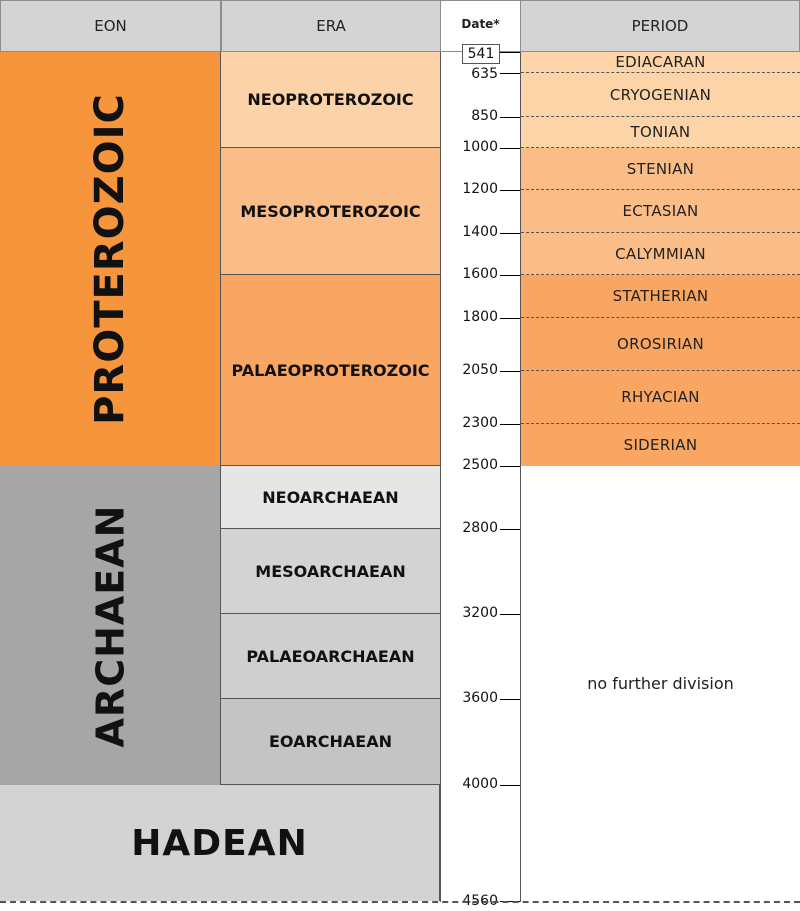 The width and height of the screenshot is (800, 911). What do you see at coordinates (660, 95) in the screenshot?
I see `period-cryogenian: CRYOGENIAN` at bounding box center [660, 95].